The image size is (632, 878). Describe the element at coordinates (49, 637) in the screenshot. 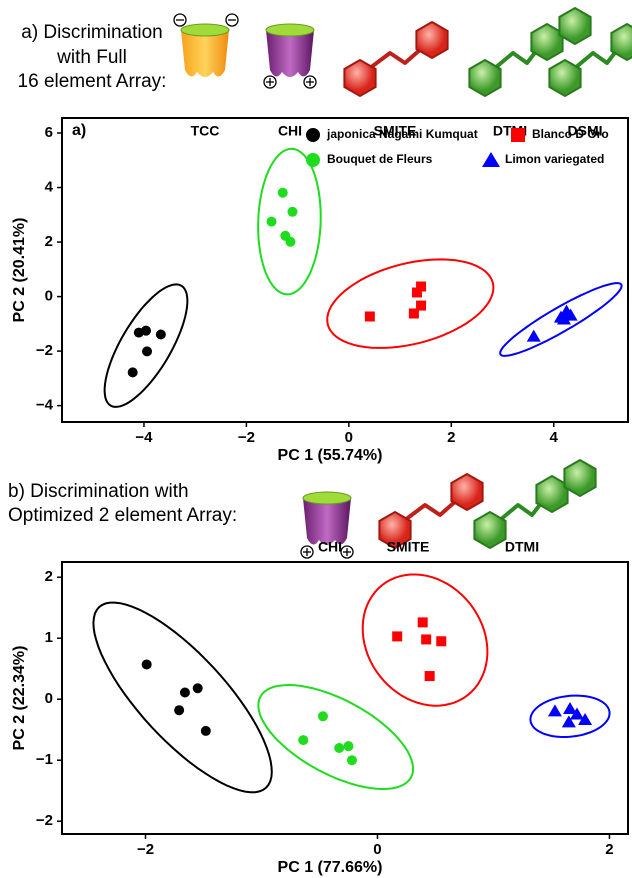

I see `y-tick-label: 1` at that location.